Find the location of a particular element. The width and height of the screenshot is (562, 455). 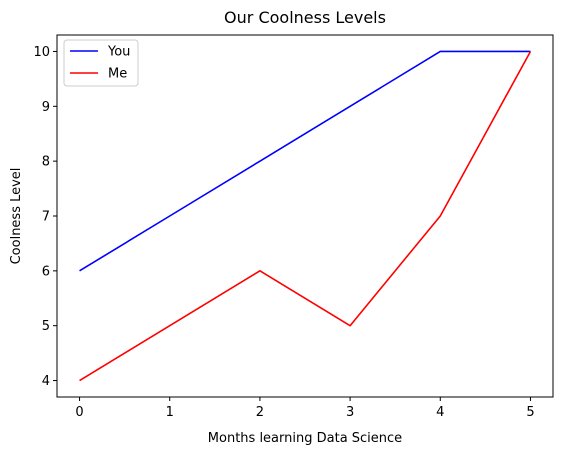

y-axis-label: Coolness Level is located at coordinates (16, 216).